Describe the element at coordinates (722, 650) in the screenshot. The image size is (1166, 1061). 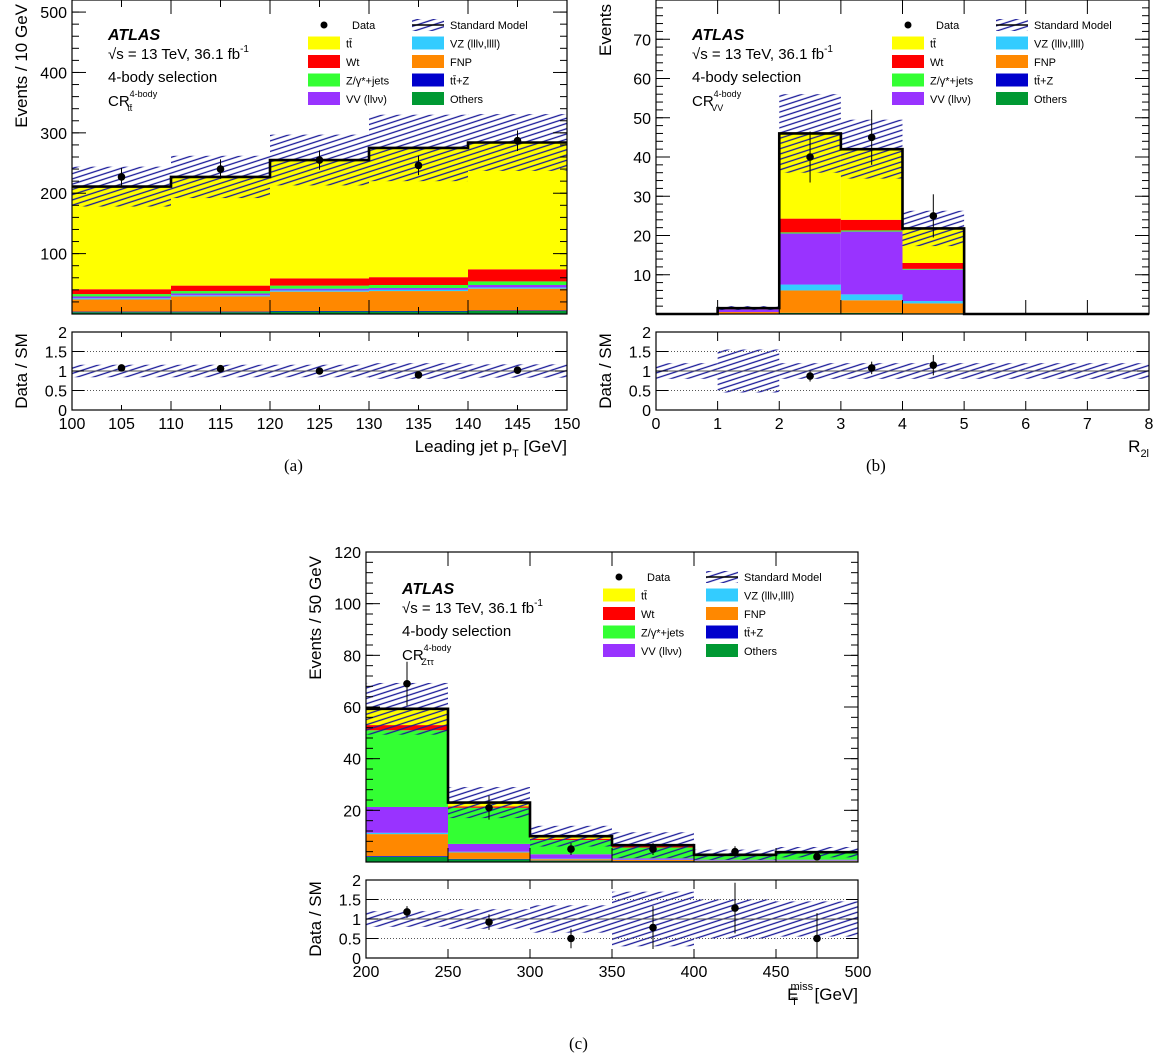
I see `legend-swatch-others` at that location.